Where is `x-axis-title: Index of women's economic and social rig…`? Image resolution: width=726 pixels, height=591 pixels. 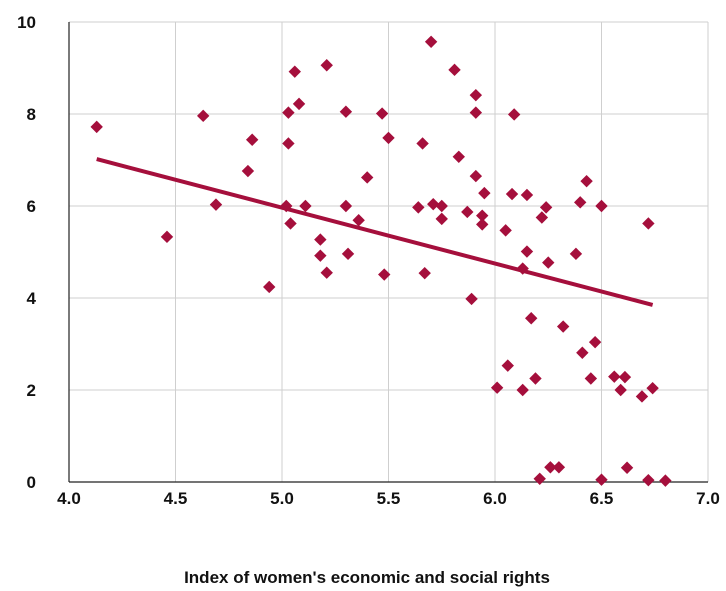 x-axis-title: Index of women's economic and social rig… is located at coordinates (367, 577).